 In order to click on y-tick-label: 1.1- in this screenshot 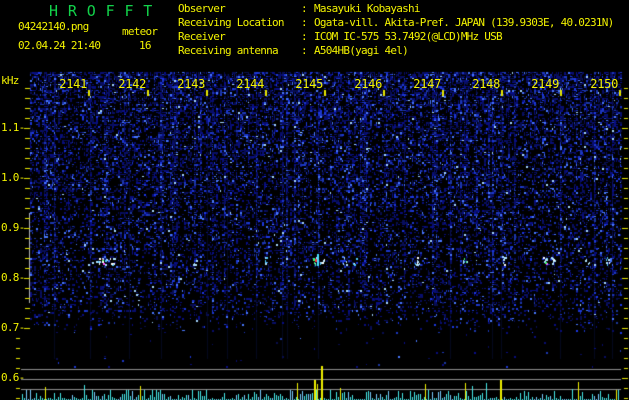, I will do `click(13, 127)`.